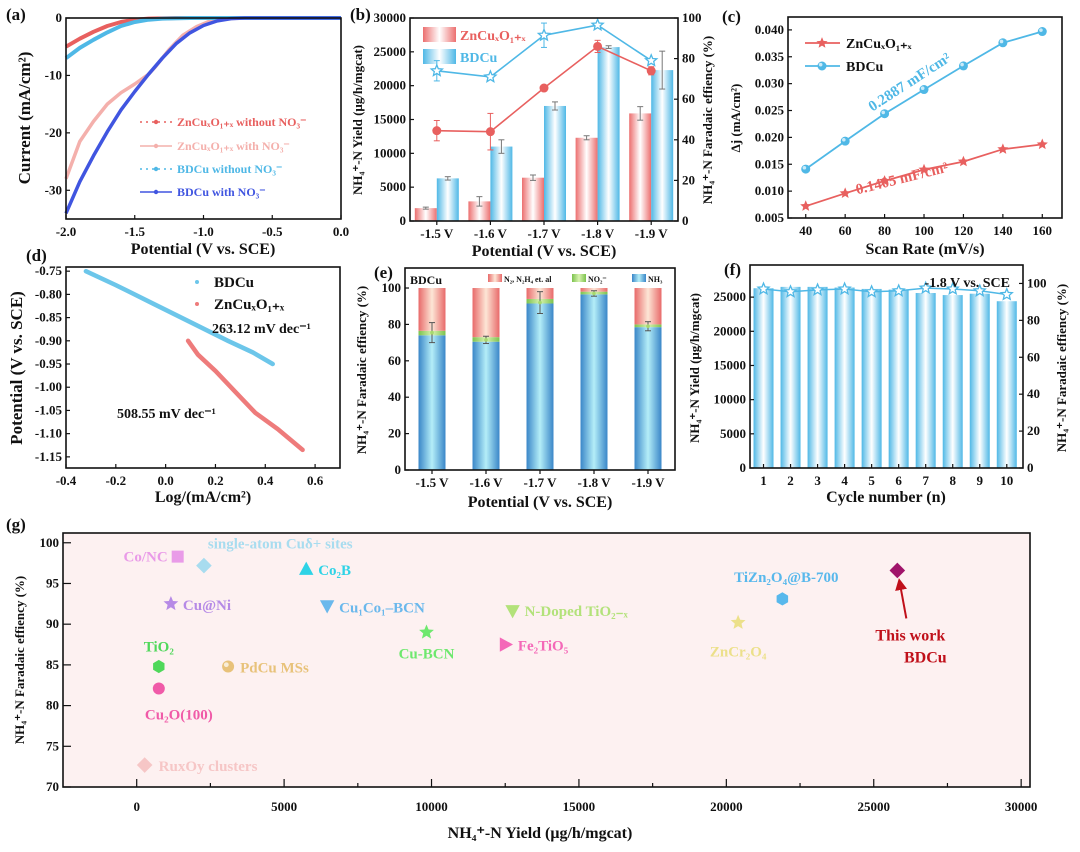 The image size is (1080, 852). Describe the element at coordinates (707, 120) in the screenshot. I see `y2-axis-title: NH₄⁺-N Faradaic effiency (%)` at that location.